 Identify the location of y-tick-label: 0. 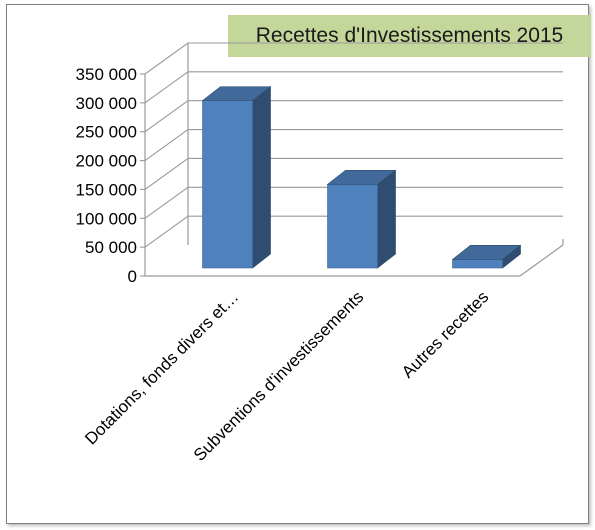
(132, 276).